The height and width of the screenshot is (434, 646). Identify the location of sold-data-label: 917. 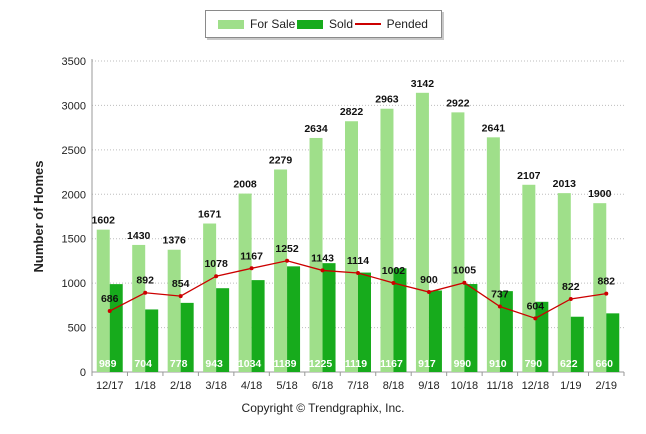
(427, 364).